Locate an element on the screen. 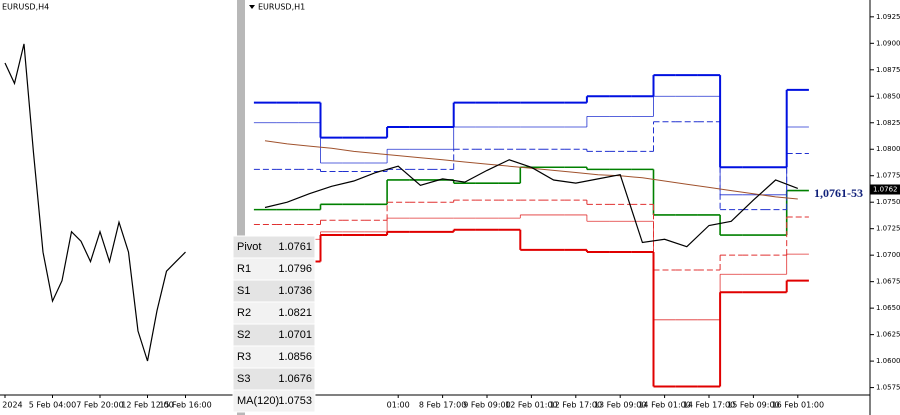 This screenshot has width=900, height=415. y-tick-label: 1.0625 is located at coordinates (888, 335).